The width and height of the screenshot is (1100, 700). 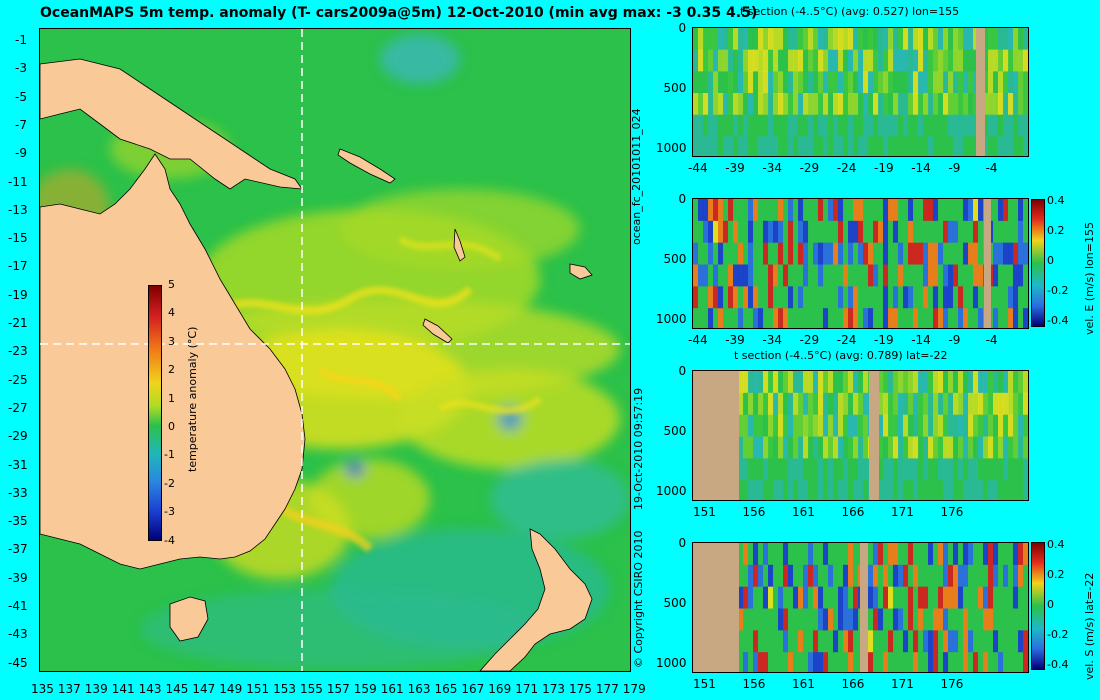 What do you see at coordinates (42, 689) in the screenshot?
I see `map-lon-tick: 135` at bounding box center [42, 689].